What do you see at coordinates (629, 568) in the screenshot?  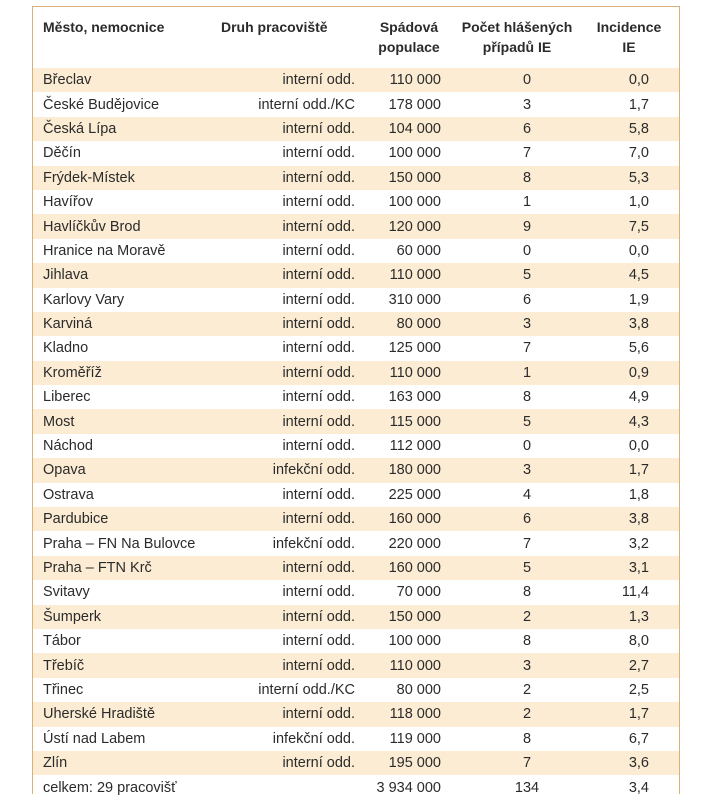 I see `cell-incidence: 3,1` at bounding box center [629, 568].